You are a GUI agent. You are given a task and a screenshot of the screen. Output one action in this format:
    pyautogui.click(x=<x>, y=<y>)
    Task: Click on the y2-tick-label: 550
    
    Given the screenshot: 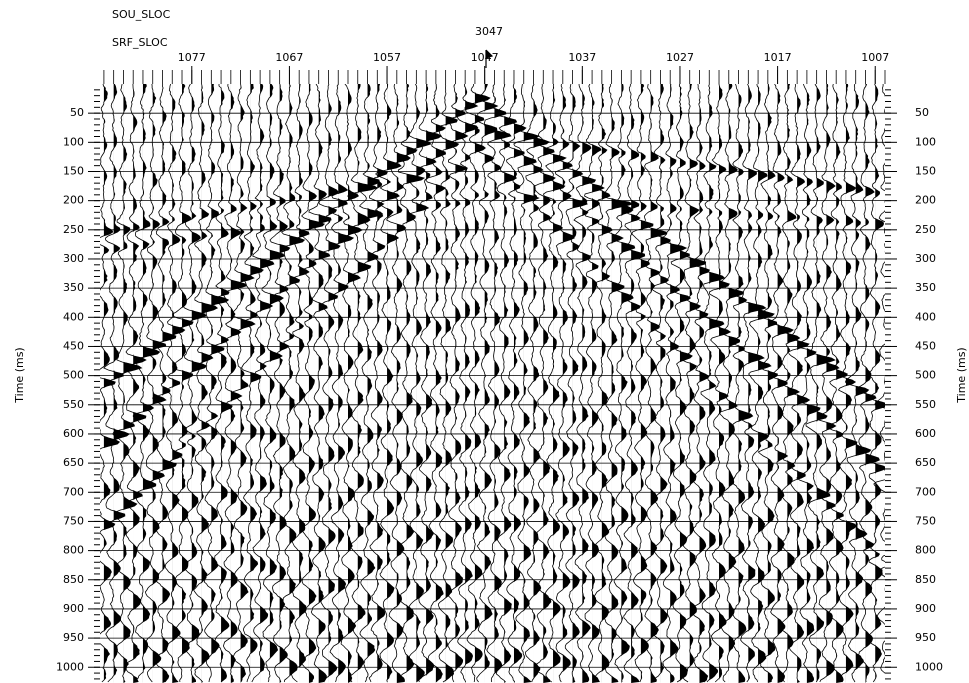 What is the action you would take?
    pyautogui.click(x=925, y=404)
    